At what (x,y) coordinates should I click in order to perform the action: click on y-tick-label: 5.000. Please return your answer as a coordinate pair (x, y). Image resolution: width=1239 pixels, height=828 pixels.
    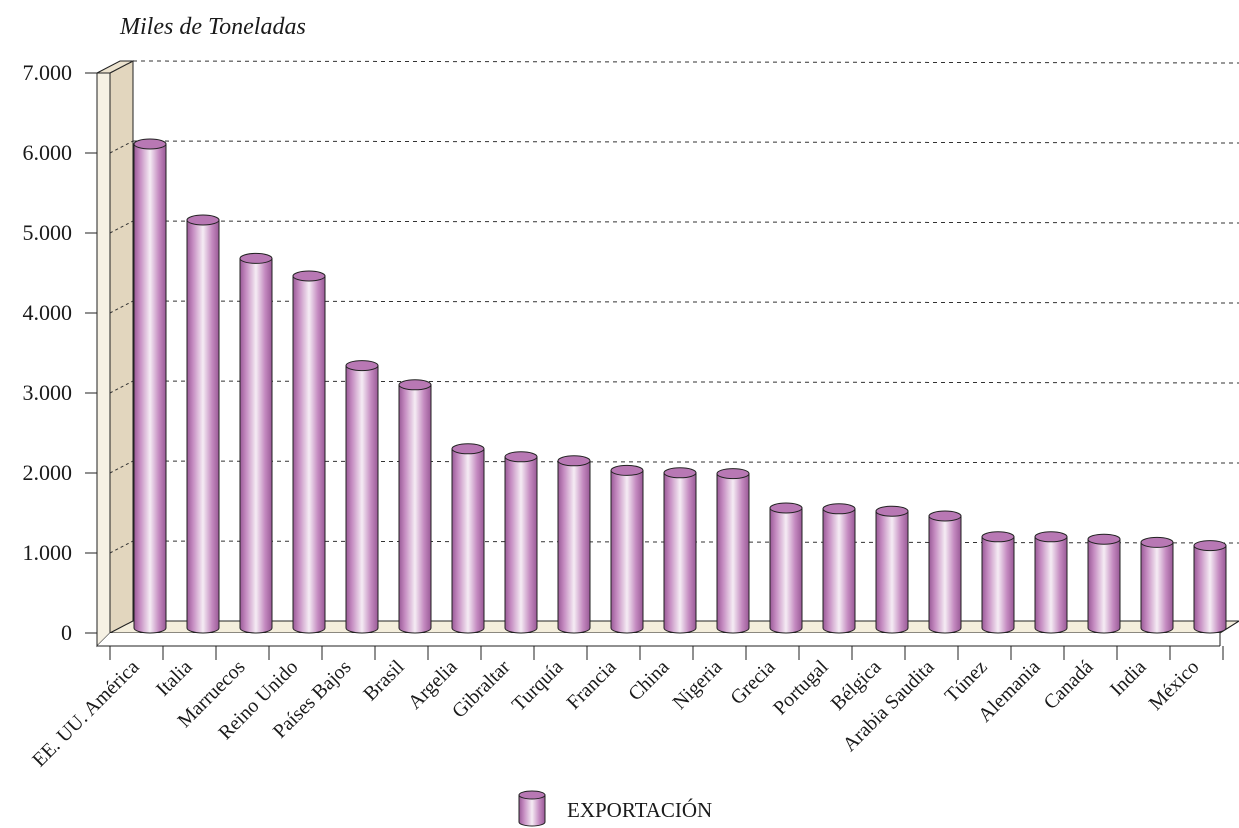
    Looking at the image, I should click on (48, 232).